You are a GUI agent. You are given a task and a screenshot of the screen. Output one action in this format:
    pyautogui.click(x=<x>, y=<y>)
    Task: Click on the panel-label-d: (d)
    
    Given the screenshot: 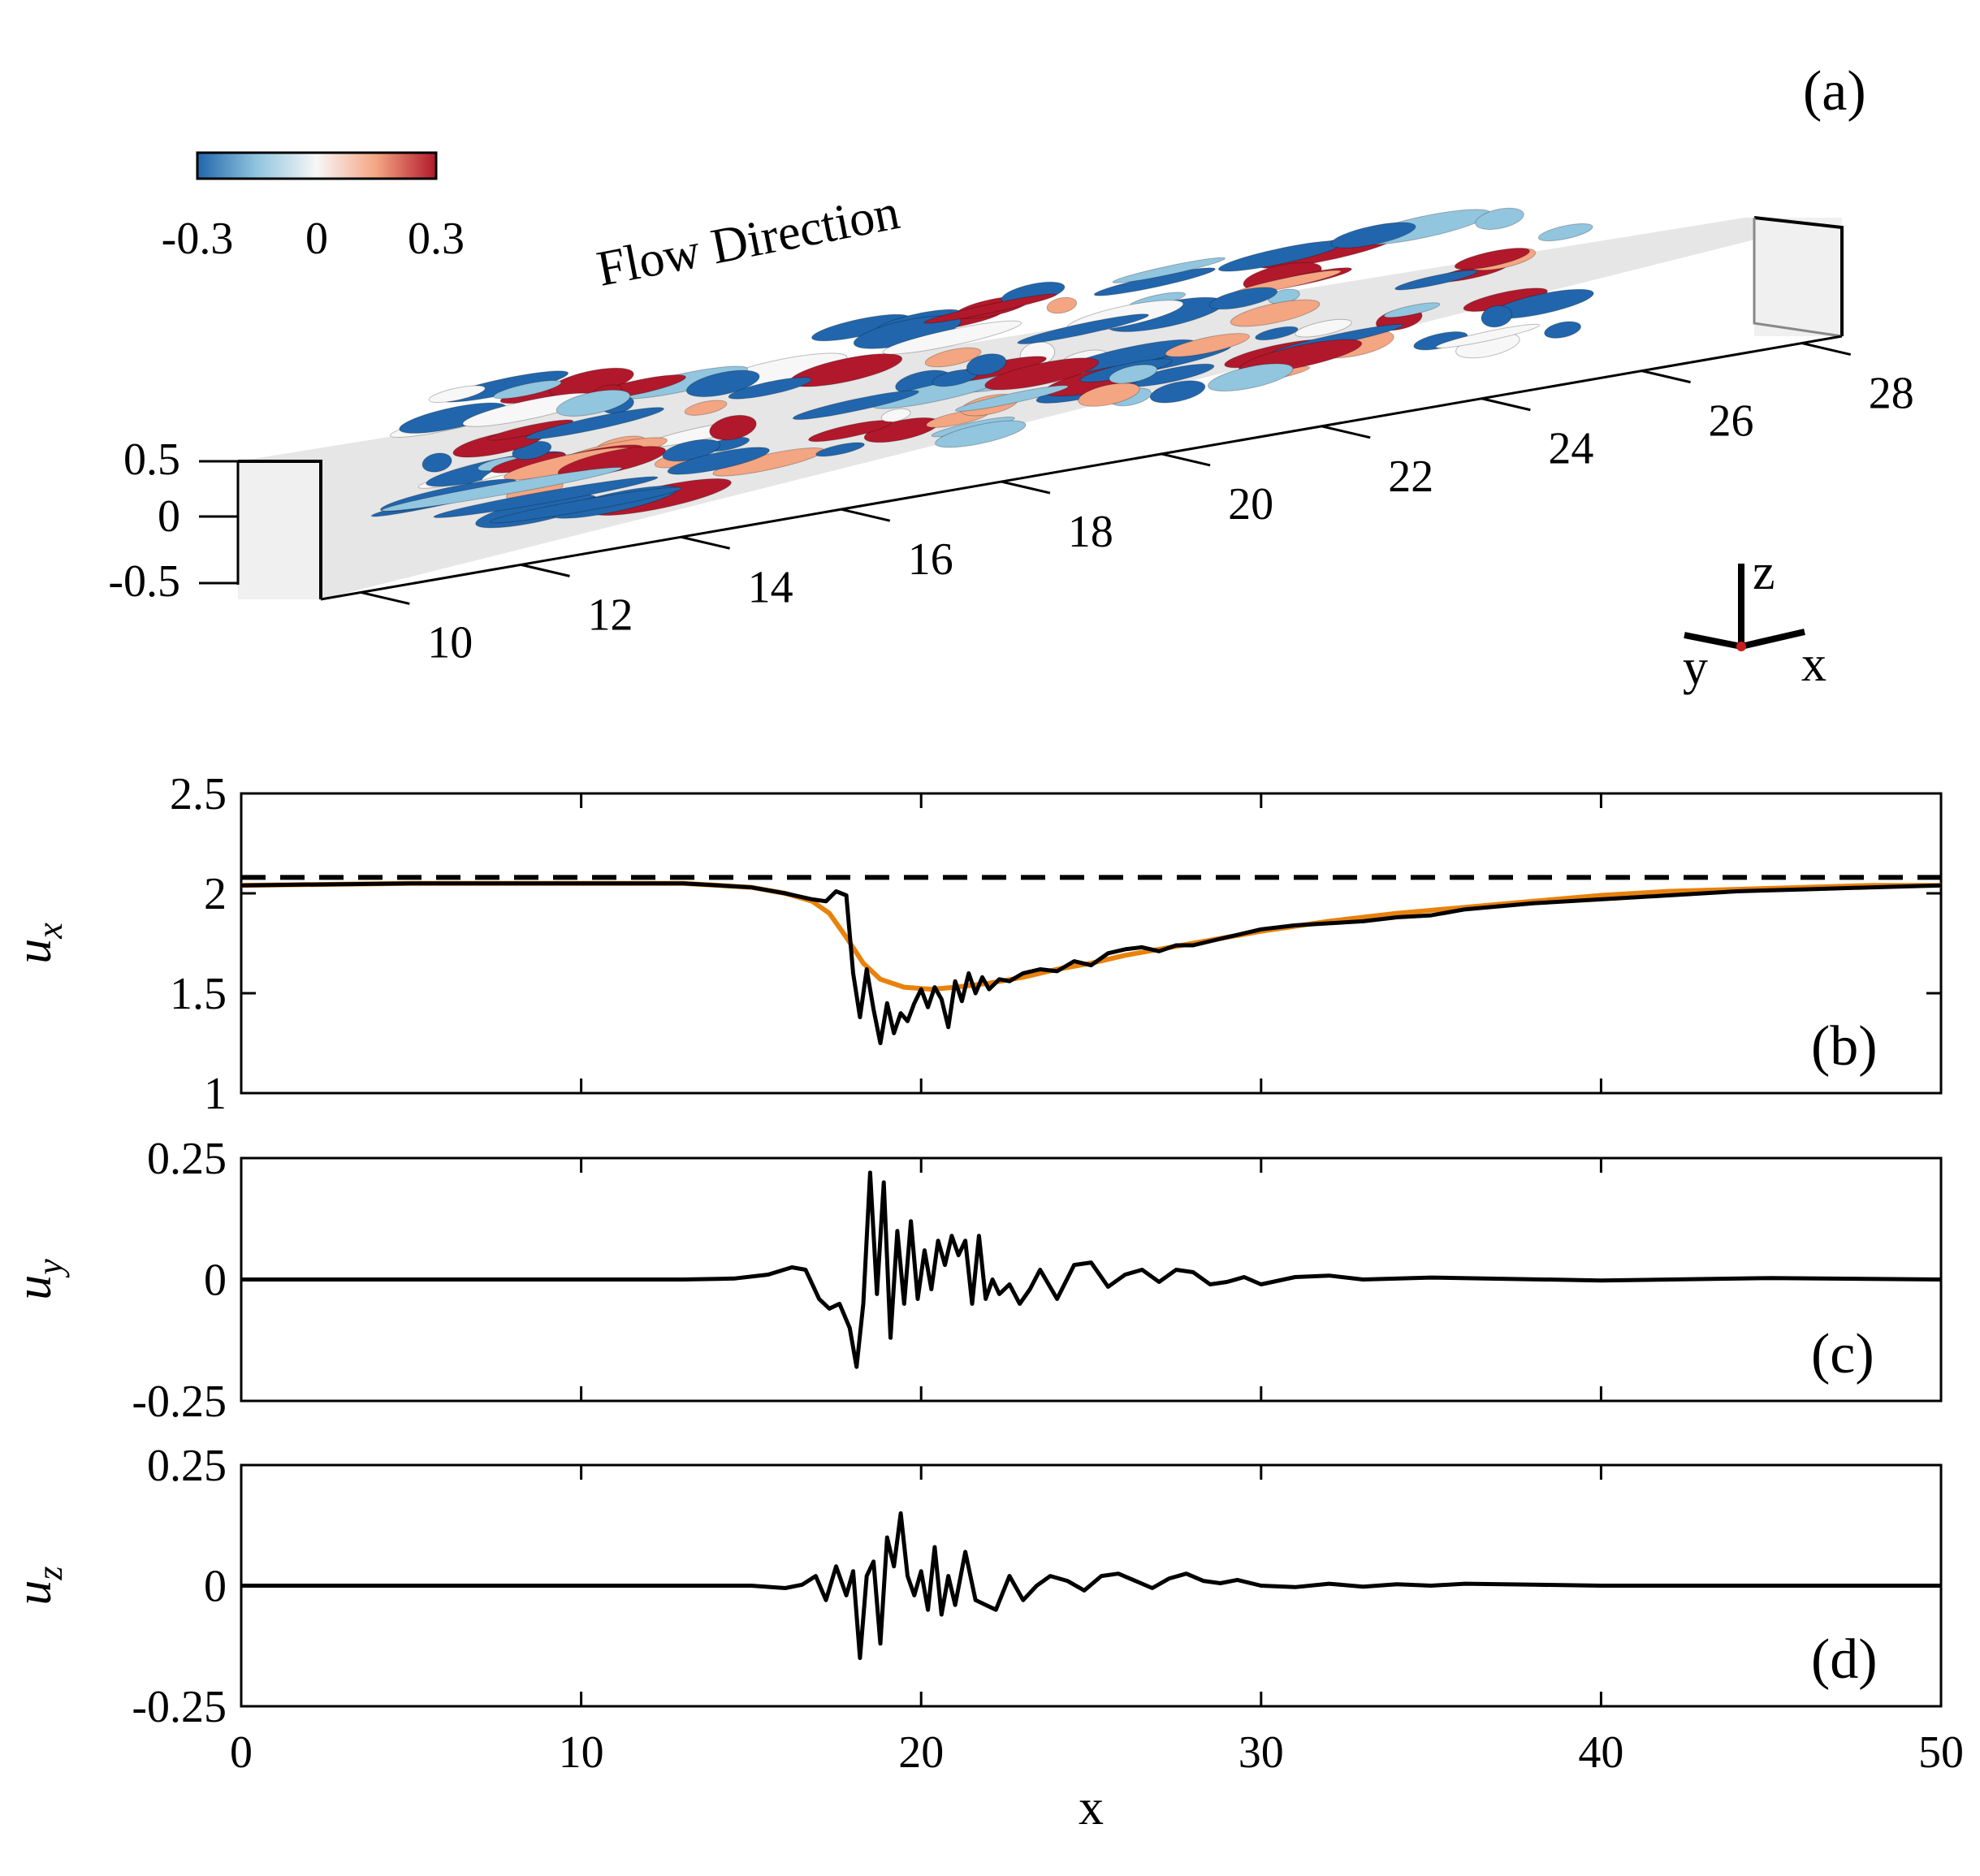 What is the action you would take?
    pyautogui.click(x=1844, y=1659)
    